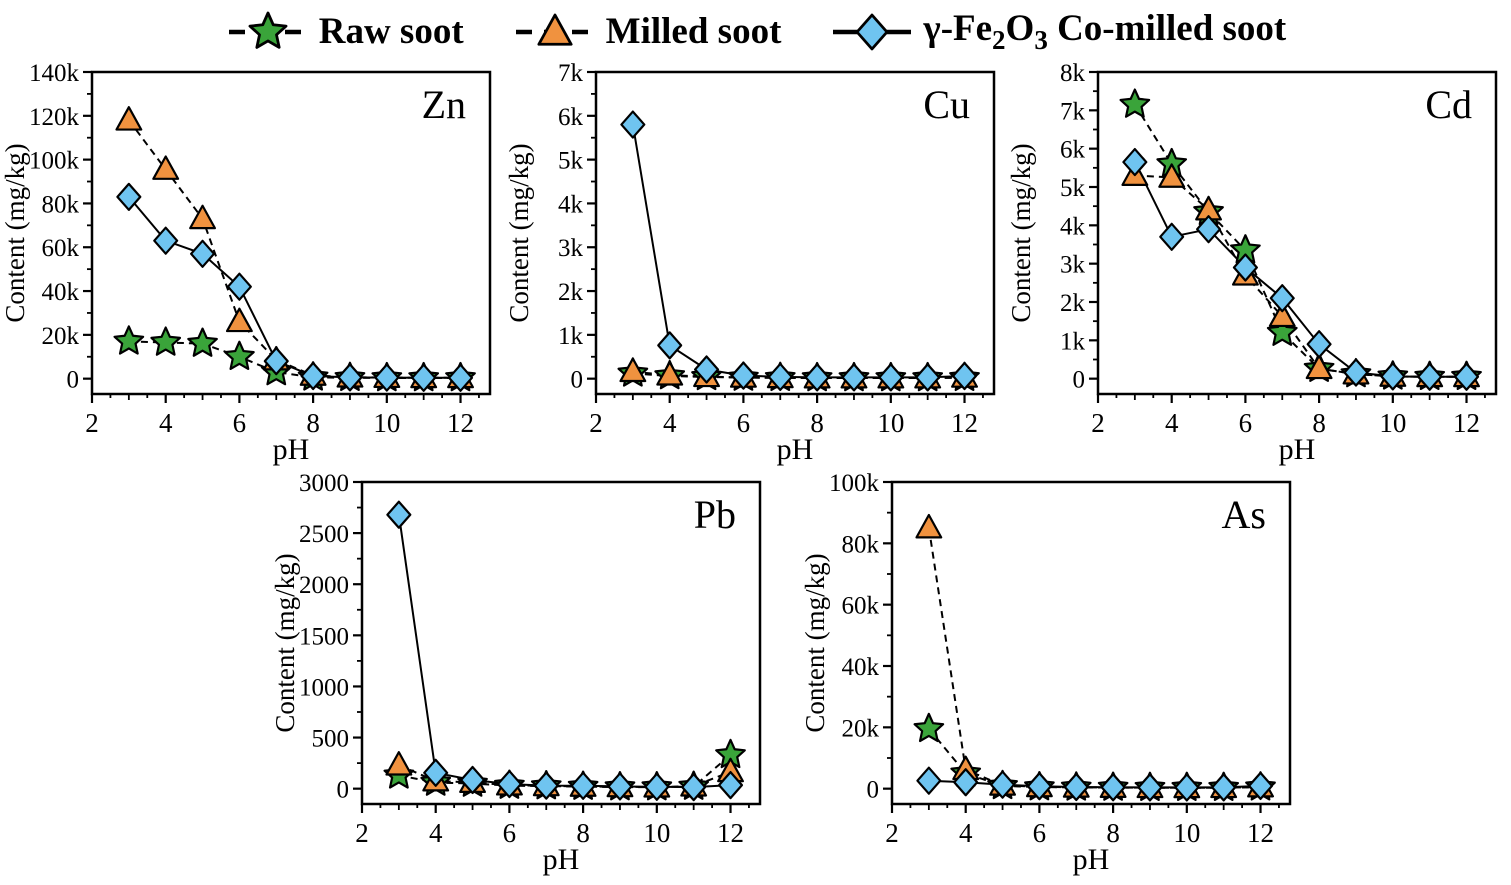 The image size is (1511, 885). I want to click on legend-label-raw-soot: Raw soot, so click(391, 31).